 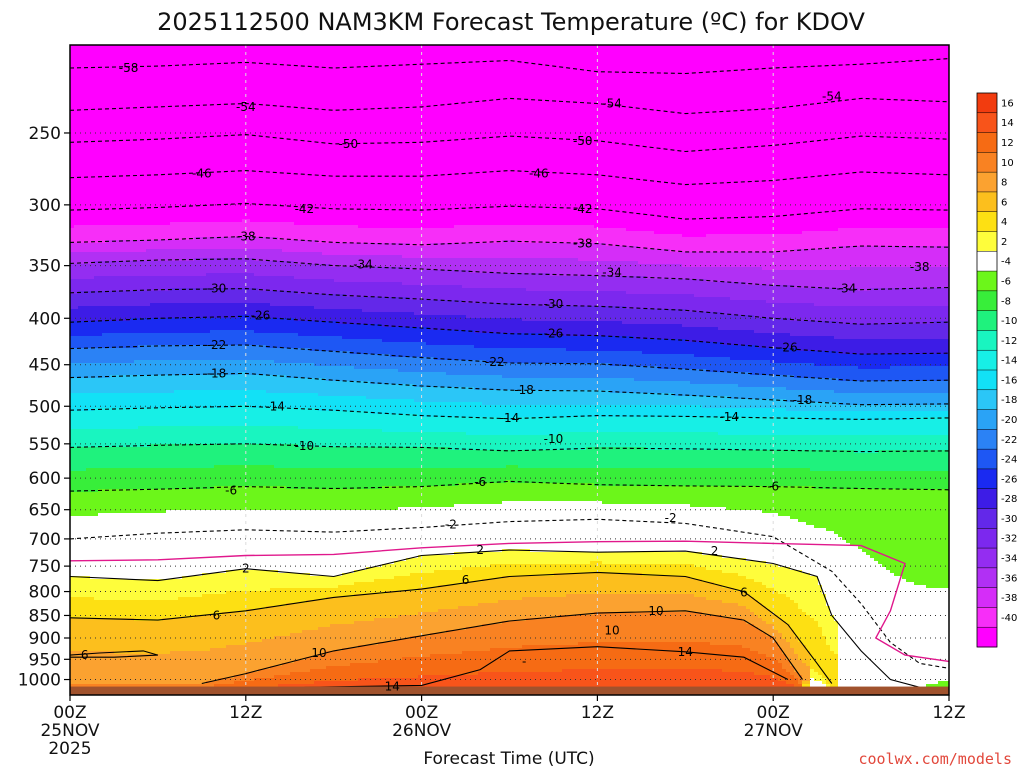 What do you see at coordinates (231, 490) in the screenshot?
I see `contour-label-text: -6` at bounding box center [231, 490].